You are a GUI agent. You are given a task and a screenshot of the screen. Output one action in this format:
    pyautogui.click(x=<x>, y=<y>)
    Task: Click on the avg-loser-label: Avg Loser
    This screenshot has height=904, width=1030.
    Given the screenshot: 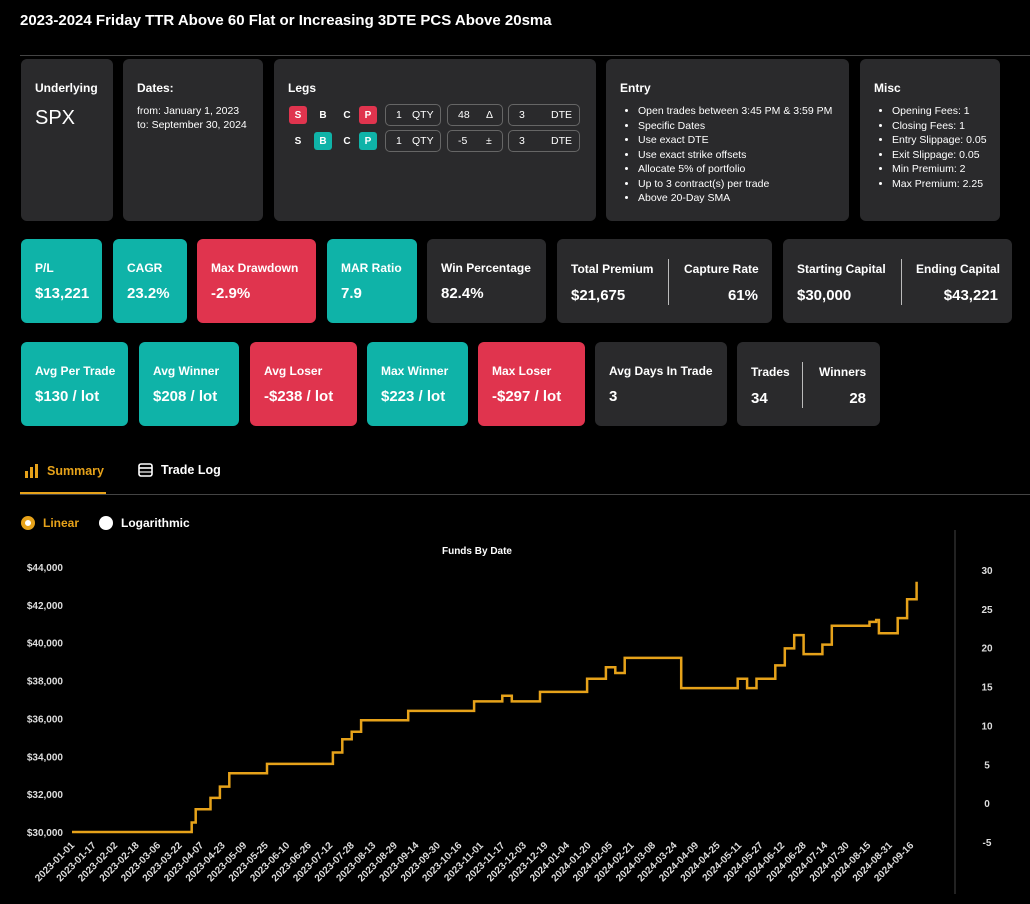 What is the action you would take?
    pyautogui.click(x=293, y=371)
    